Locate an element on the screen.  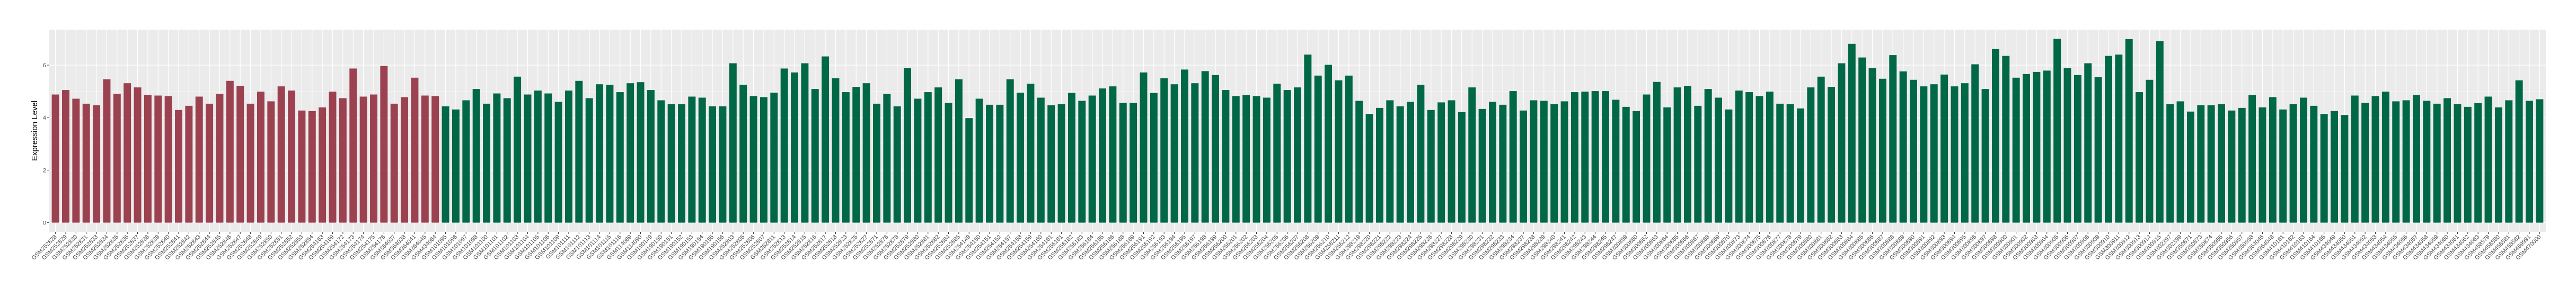
bar-GSM298238 is located at coordinates (1534, 161).